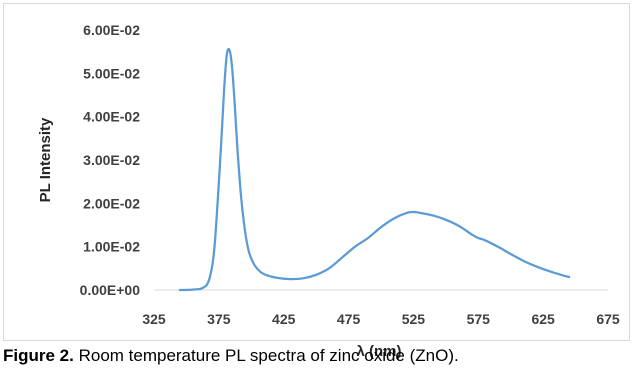  What do you see at coordinates (111, 30) in the screenshot?
I see `y-tick-label: 6.00E-02` at bounding box center [111, 30].